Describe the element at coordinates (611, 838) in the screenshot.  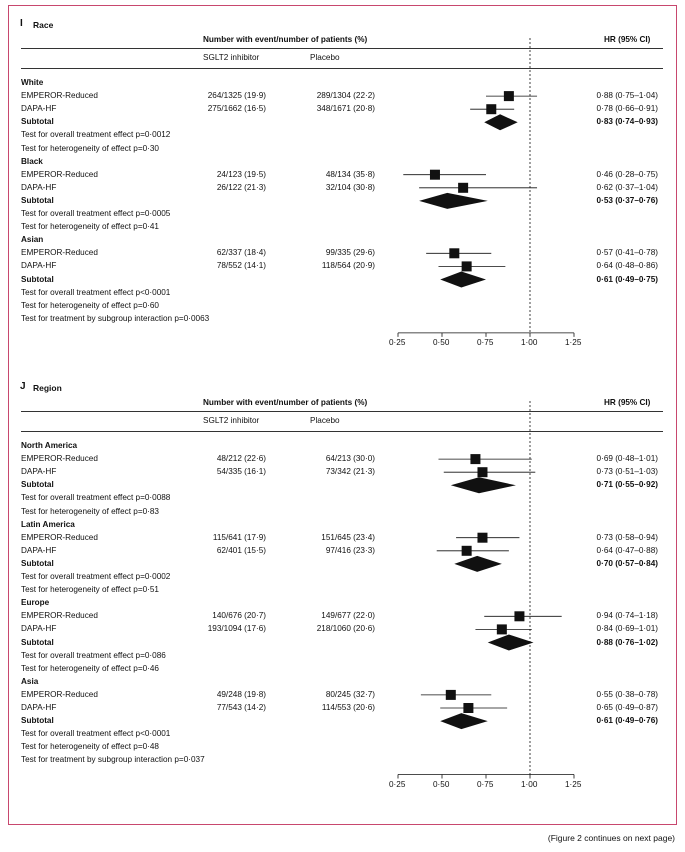
I see `continues-note: (Figure 2 continues on next page)` at that location.